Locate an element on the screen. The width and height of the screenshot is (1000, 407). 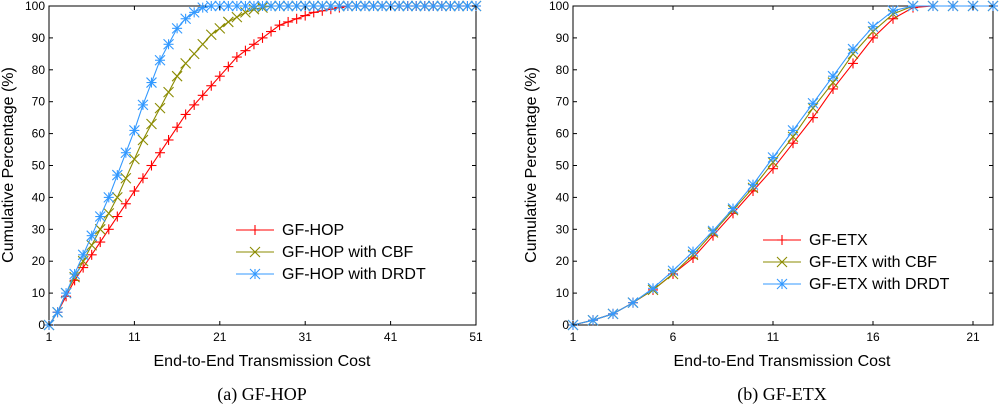
panel-caption: (a) GF-HOP is located at coordinates (262, 394).